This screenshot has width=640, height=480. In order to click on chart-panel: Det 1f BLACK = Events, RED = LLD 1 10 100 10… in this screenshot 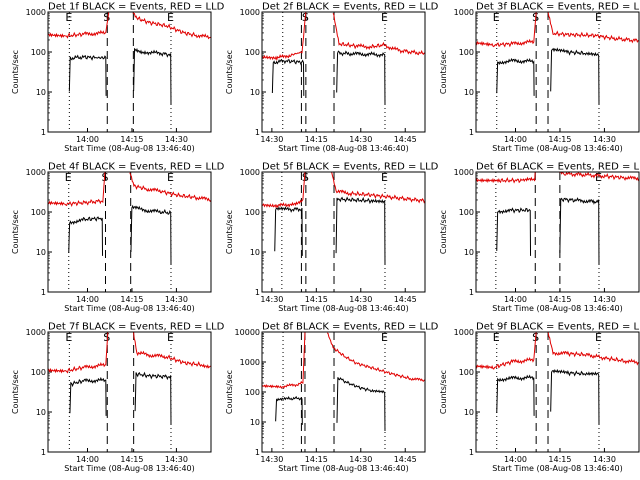, I will do `click(118, 78)`.